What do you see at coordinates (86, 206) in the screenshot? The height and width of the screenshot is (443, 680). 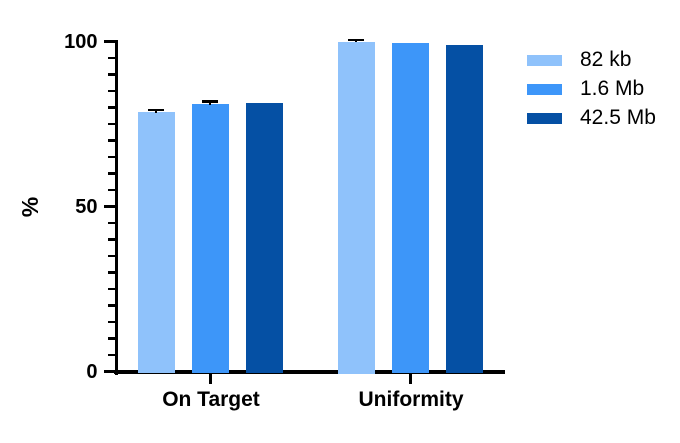 I see `y-tick-label: 50` at bounding box center [86, 206].